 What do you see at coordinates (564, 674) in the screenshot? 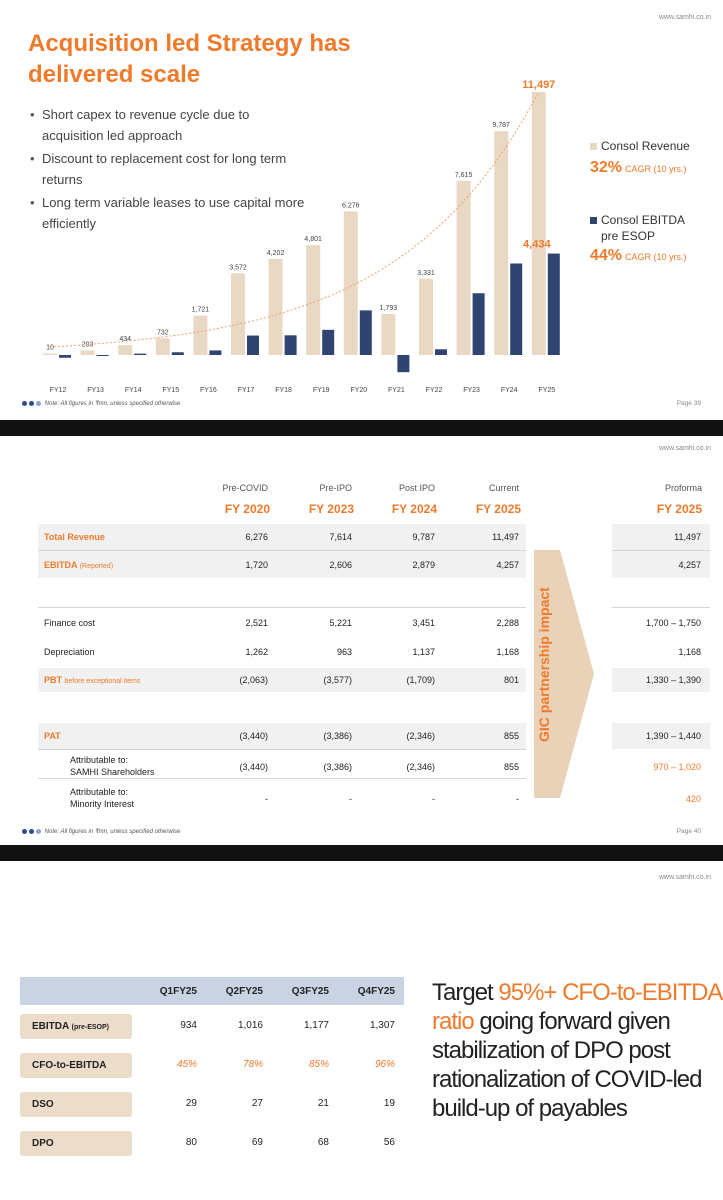
I see `gic-impact-arrow` at bounding box center [564, 674].